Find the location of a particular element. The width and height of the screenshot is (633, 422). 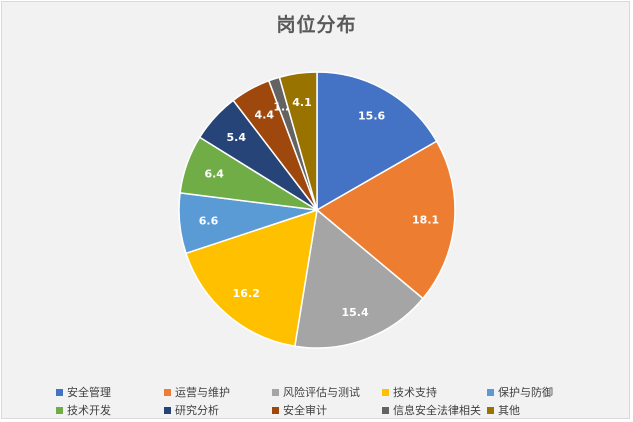

legend-label: 信息安全法律相关 is located at coordinates (437, 410).